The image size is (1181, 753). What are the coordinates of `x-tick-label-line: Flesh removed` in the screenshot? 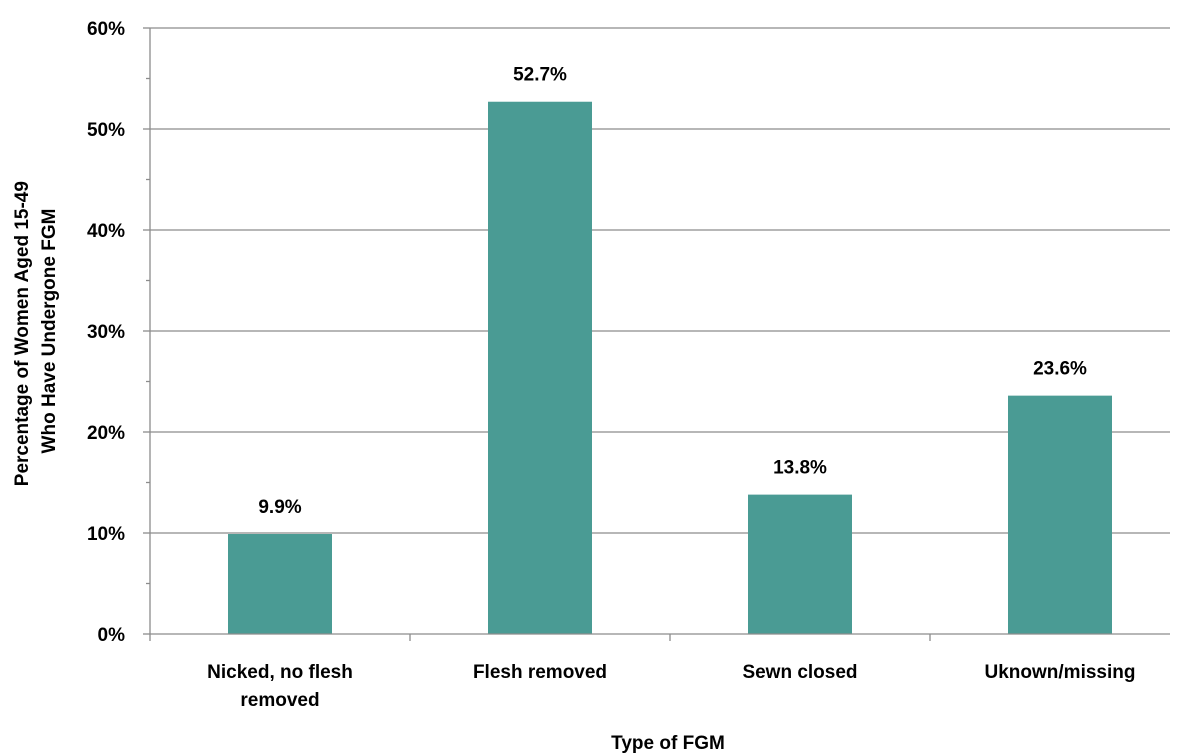 It's located at (540, 672).